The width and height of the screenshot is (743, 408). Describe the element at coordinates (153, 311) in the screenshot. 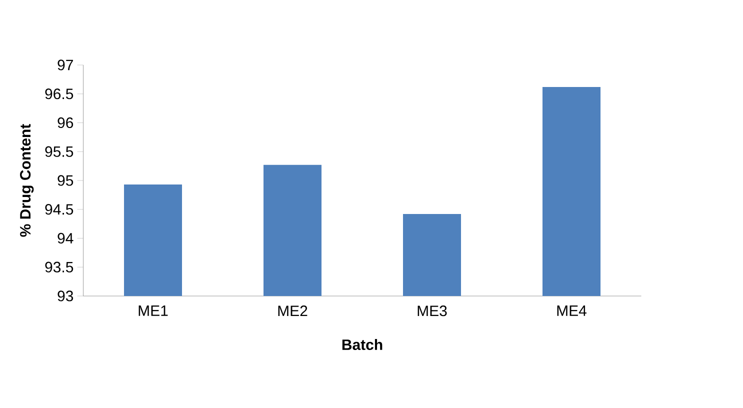

I see `x-tick-label: ME1` at that location.